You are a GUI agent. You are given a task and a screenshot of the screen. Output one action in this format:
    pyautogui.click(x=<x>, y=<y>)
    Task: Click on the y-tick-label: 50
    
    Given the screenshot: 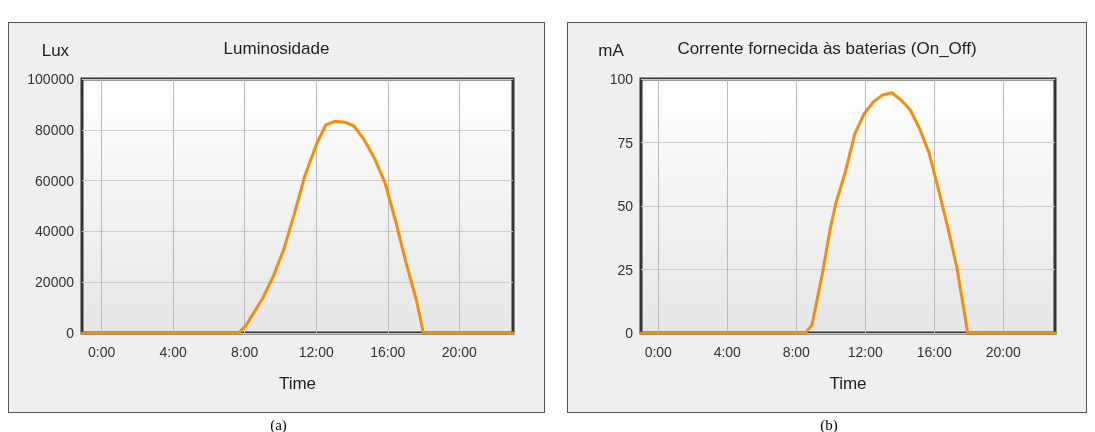 What is the action you would take?
    pyautogui.click(x=625, y=206)
    